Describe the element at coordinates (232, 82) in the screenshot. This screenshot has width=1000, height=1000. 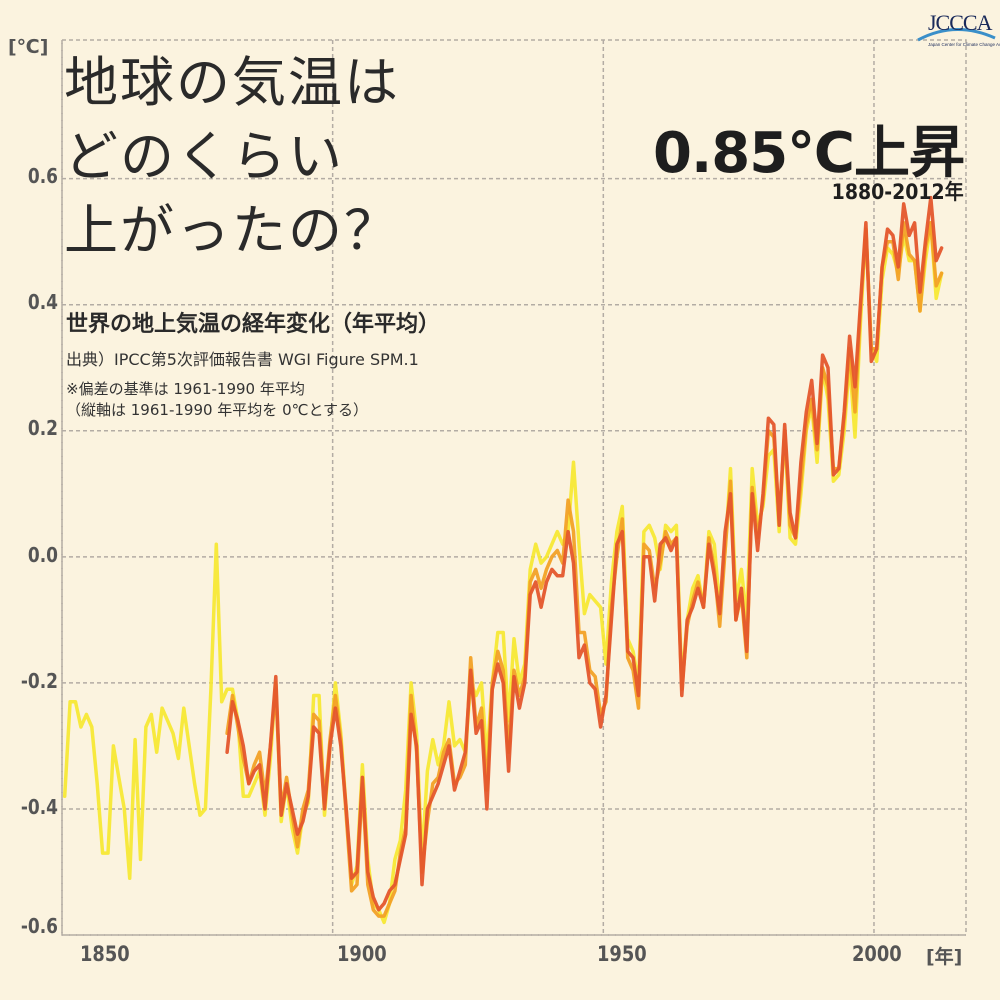
I see `title-line-1: 地球の気温は` at that location.